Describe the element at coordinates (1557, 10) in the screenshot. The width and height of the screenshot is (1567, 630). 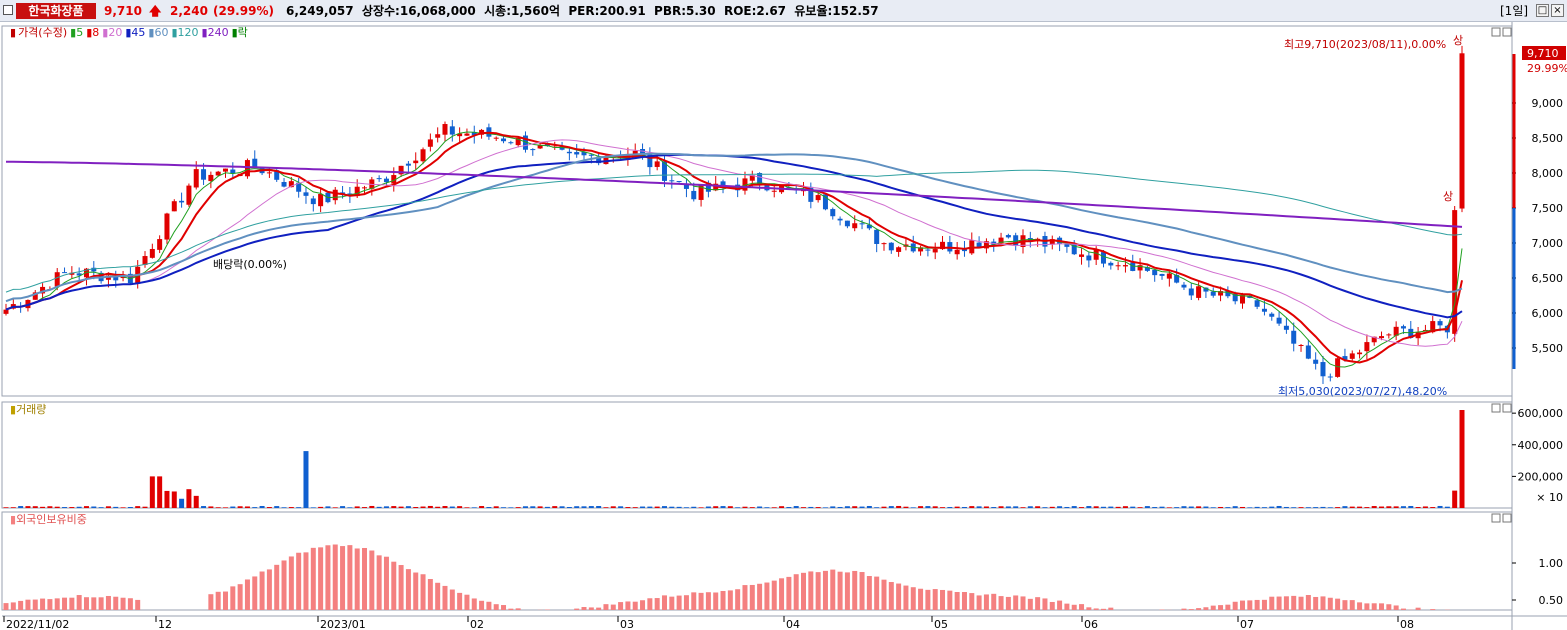
I see `close-icon: ×` at that location.